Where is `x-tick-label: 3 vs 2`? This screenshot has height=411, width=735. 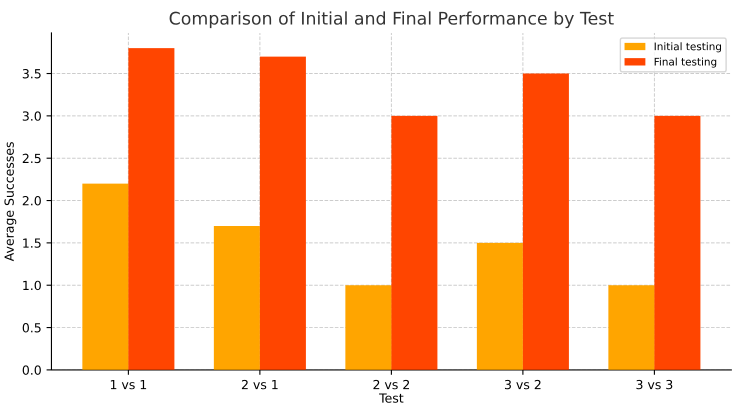
x-tick-label: 3 vs 2 is located at coordinates (522, 385).